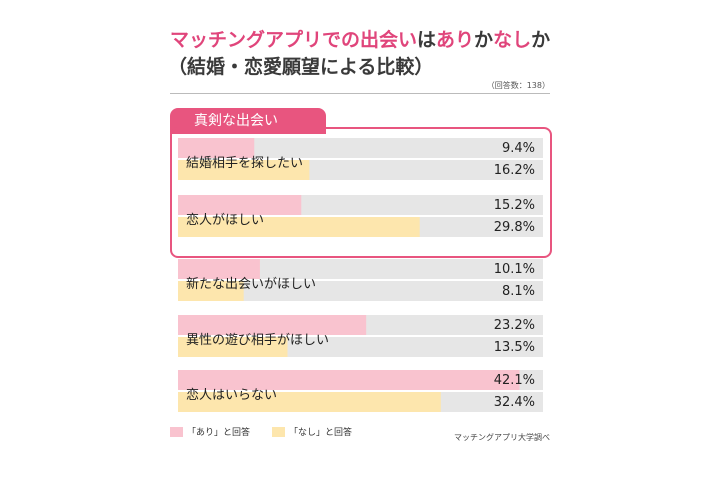  What do you see at coordinates (360, 93) in the screenshot?
I see `title-divider` at bounding box center [360, 93].